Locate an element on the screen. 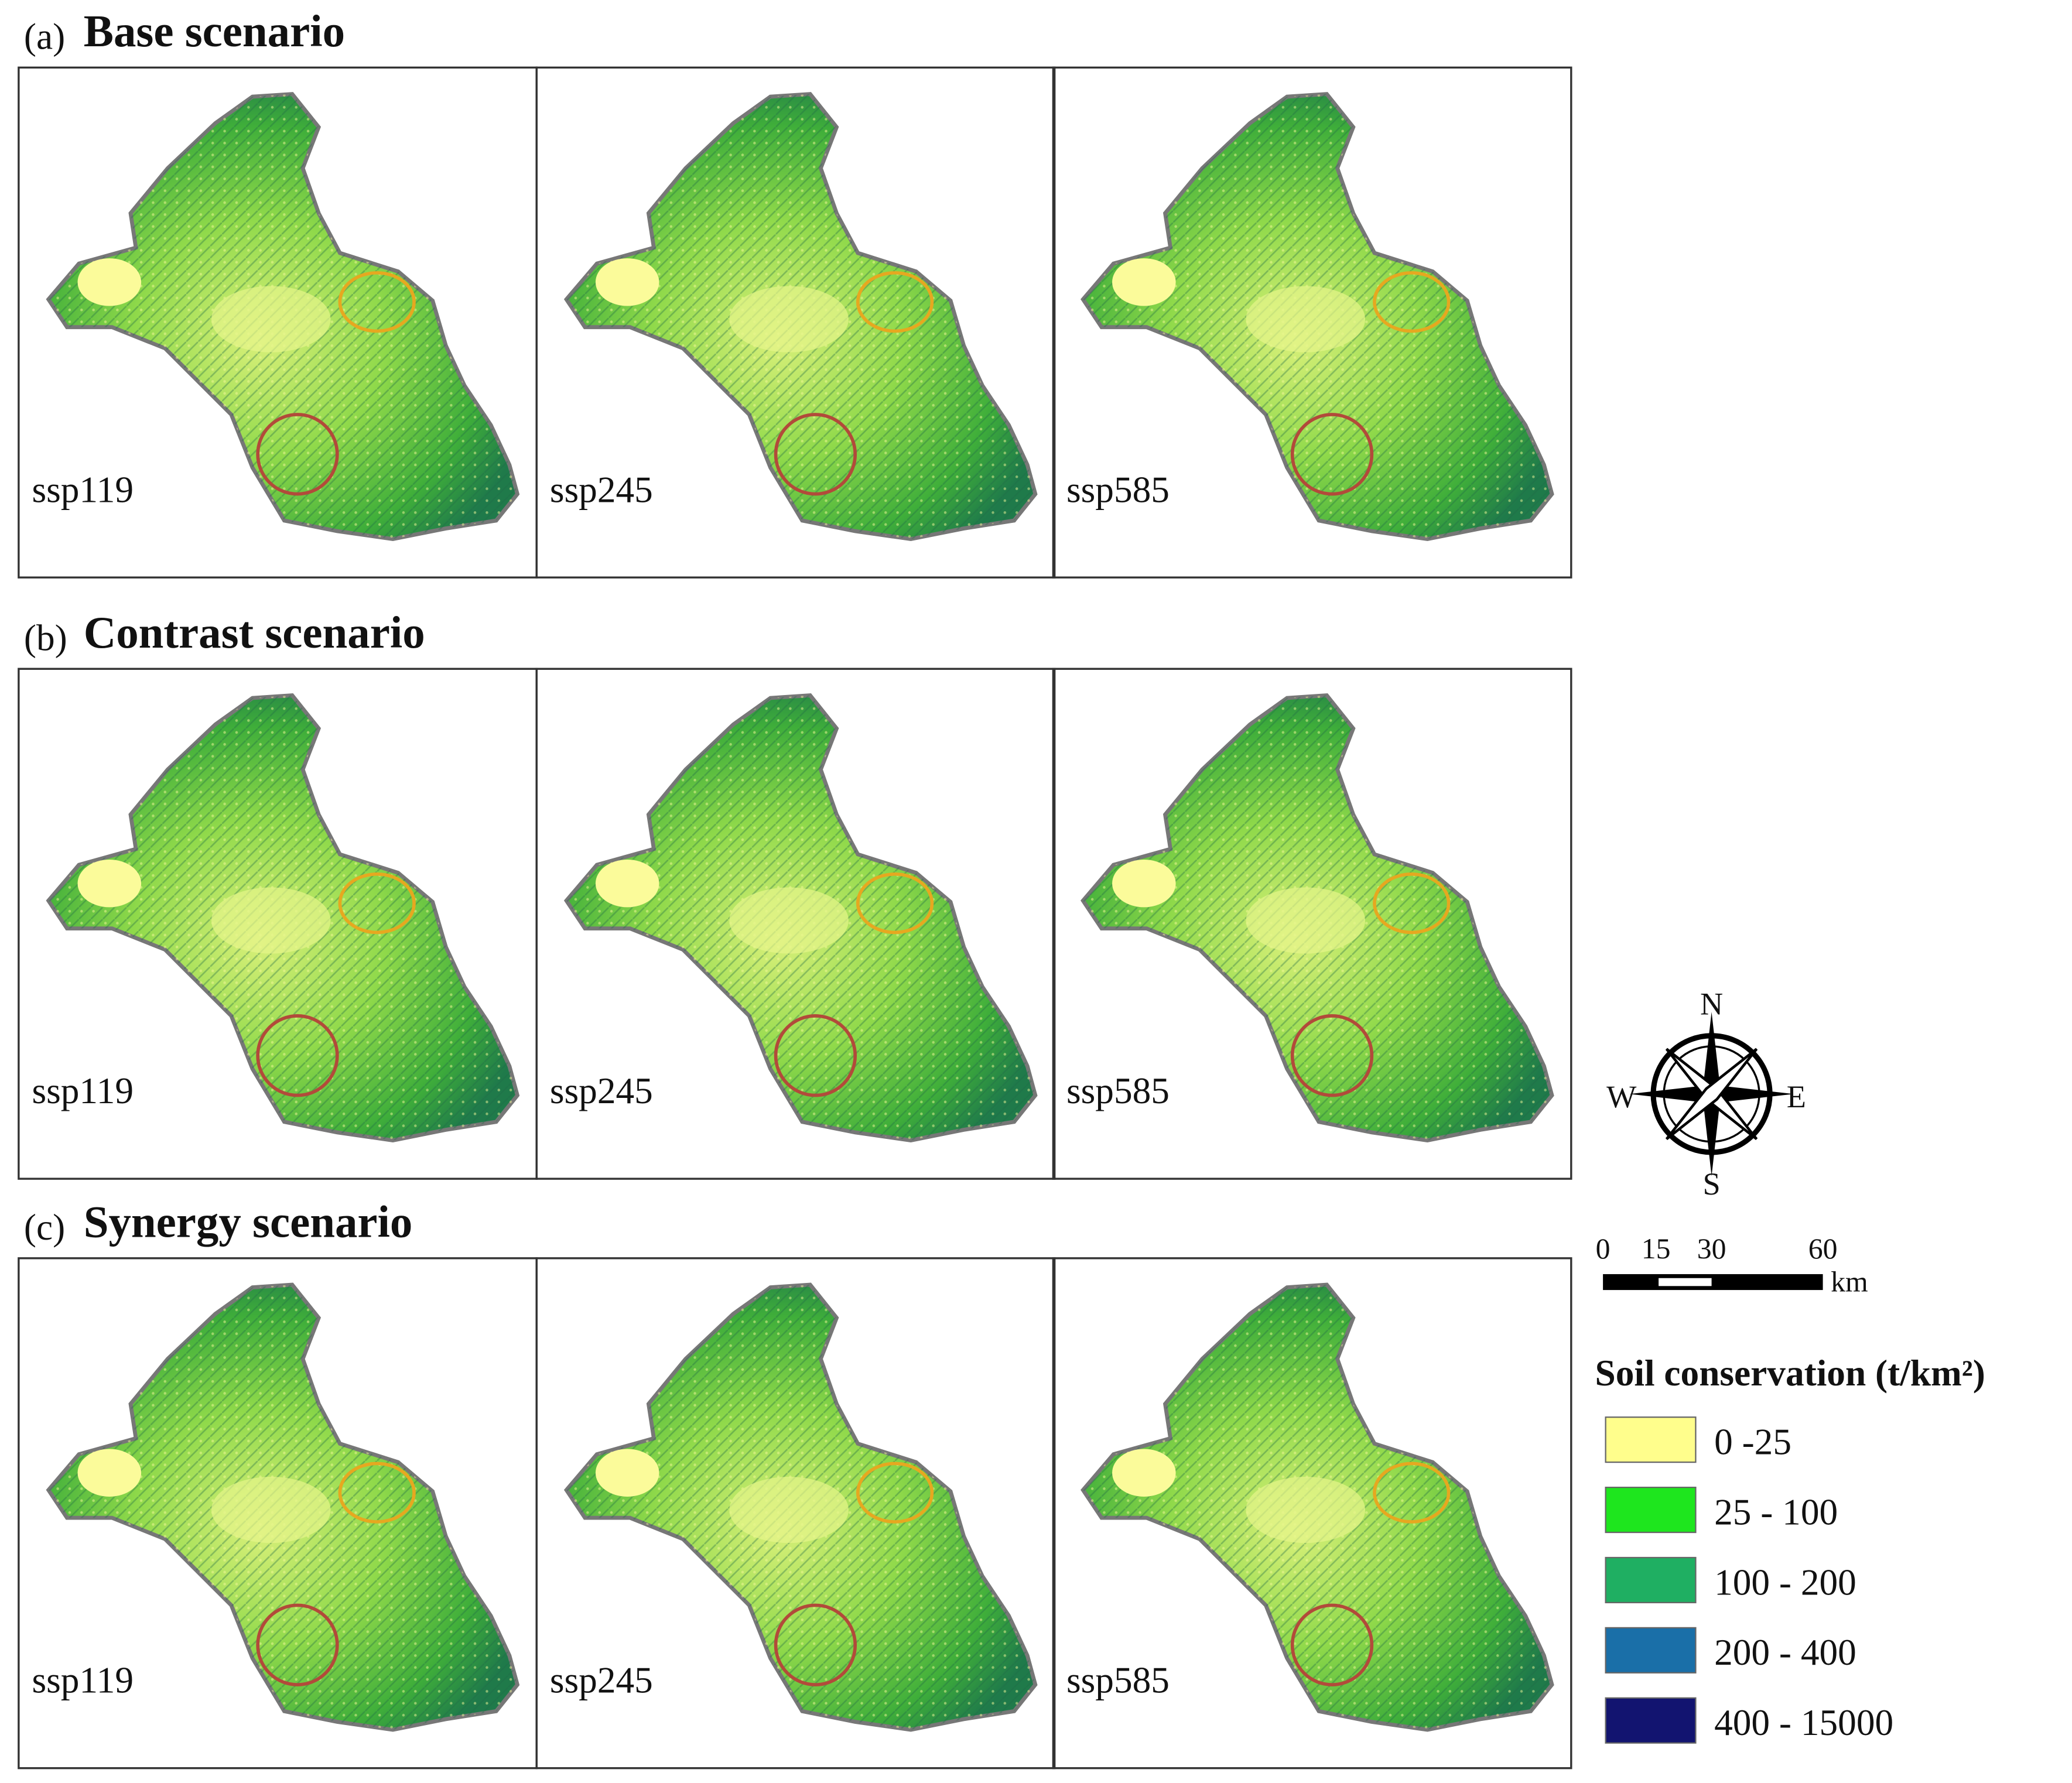 This screenshot has height=1783, width=2072. panel-title: Synergy scenario is located at coordinates (249, 1222).